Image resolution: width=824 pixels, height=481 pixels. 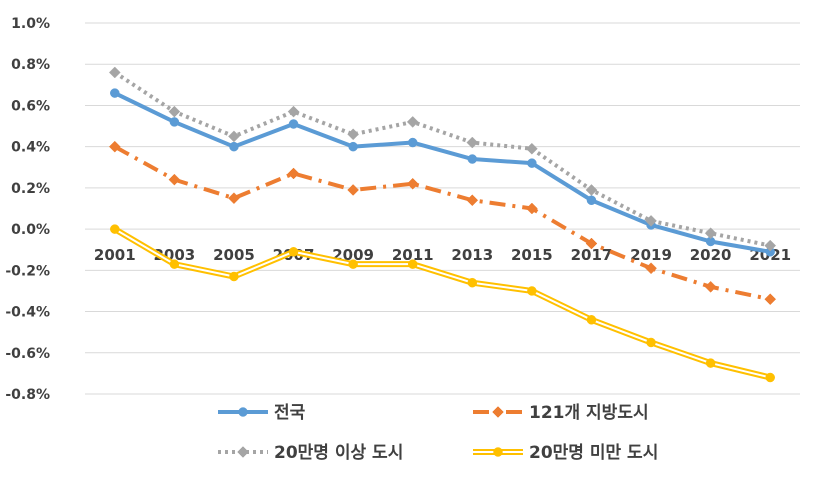 I want to click on legend-item-1: 전국, so click(x=262, y=413).